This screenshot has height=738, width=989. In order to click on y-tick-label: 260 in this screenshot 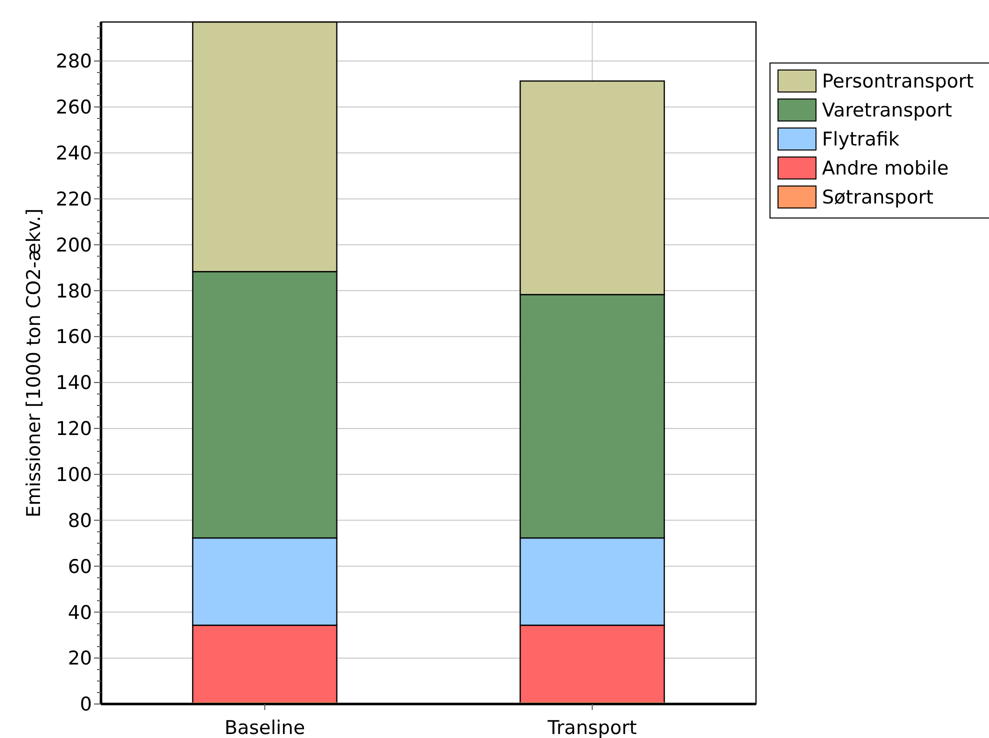, I will do `click(74, 107)`.